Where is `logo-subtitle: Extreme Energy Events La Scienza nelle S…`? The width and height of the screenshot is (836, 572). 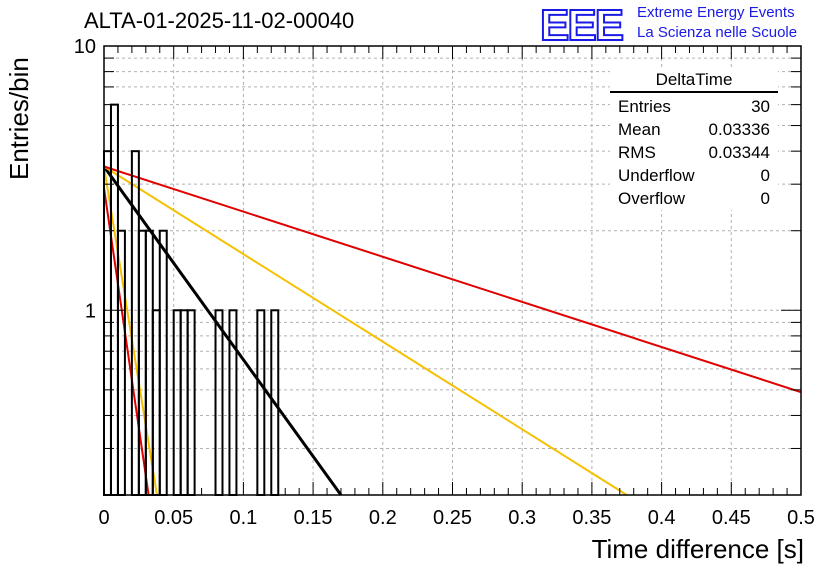
logo-subtitle: Extreme Energy Events La Scienza nelle S… is located at coordinates (717, 23).